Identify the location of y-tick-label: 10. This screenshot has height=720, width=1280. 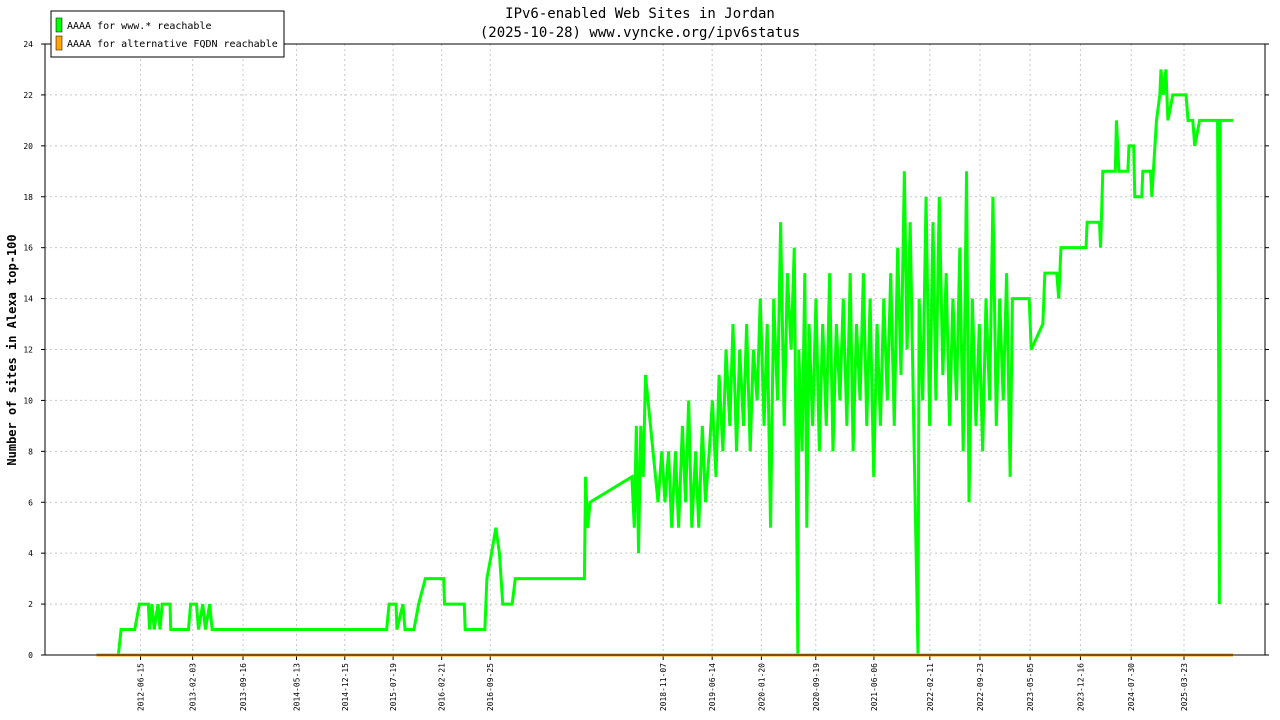
(28, 400).